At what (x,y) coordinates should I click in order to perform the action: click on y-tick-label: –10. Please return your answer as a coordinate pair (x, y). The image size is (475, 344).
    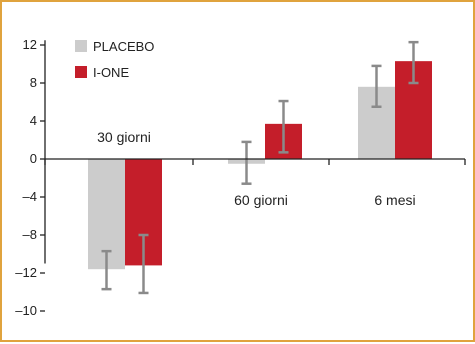
    Looking at the image, I should click on (26, 310).